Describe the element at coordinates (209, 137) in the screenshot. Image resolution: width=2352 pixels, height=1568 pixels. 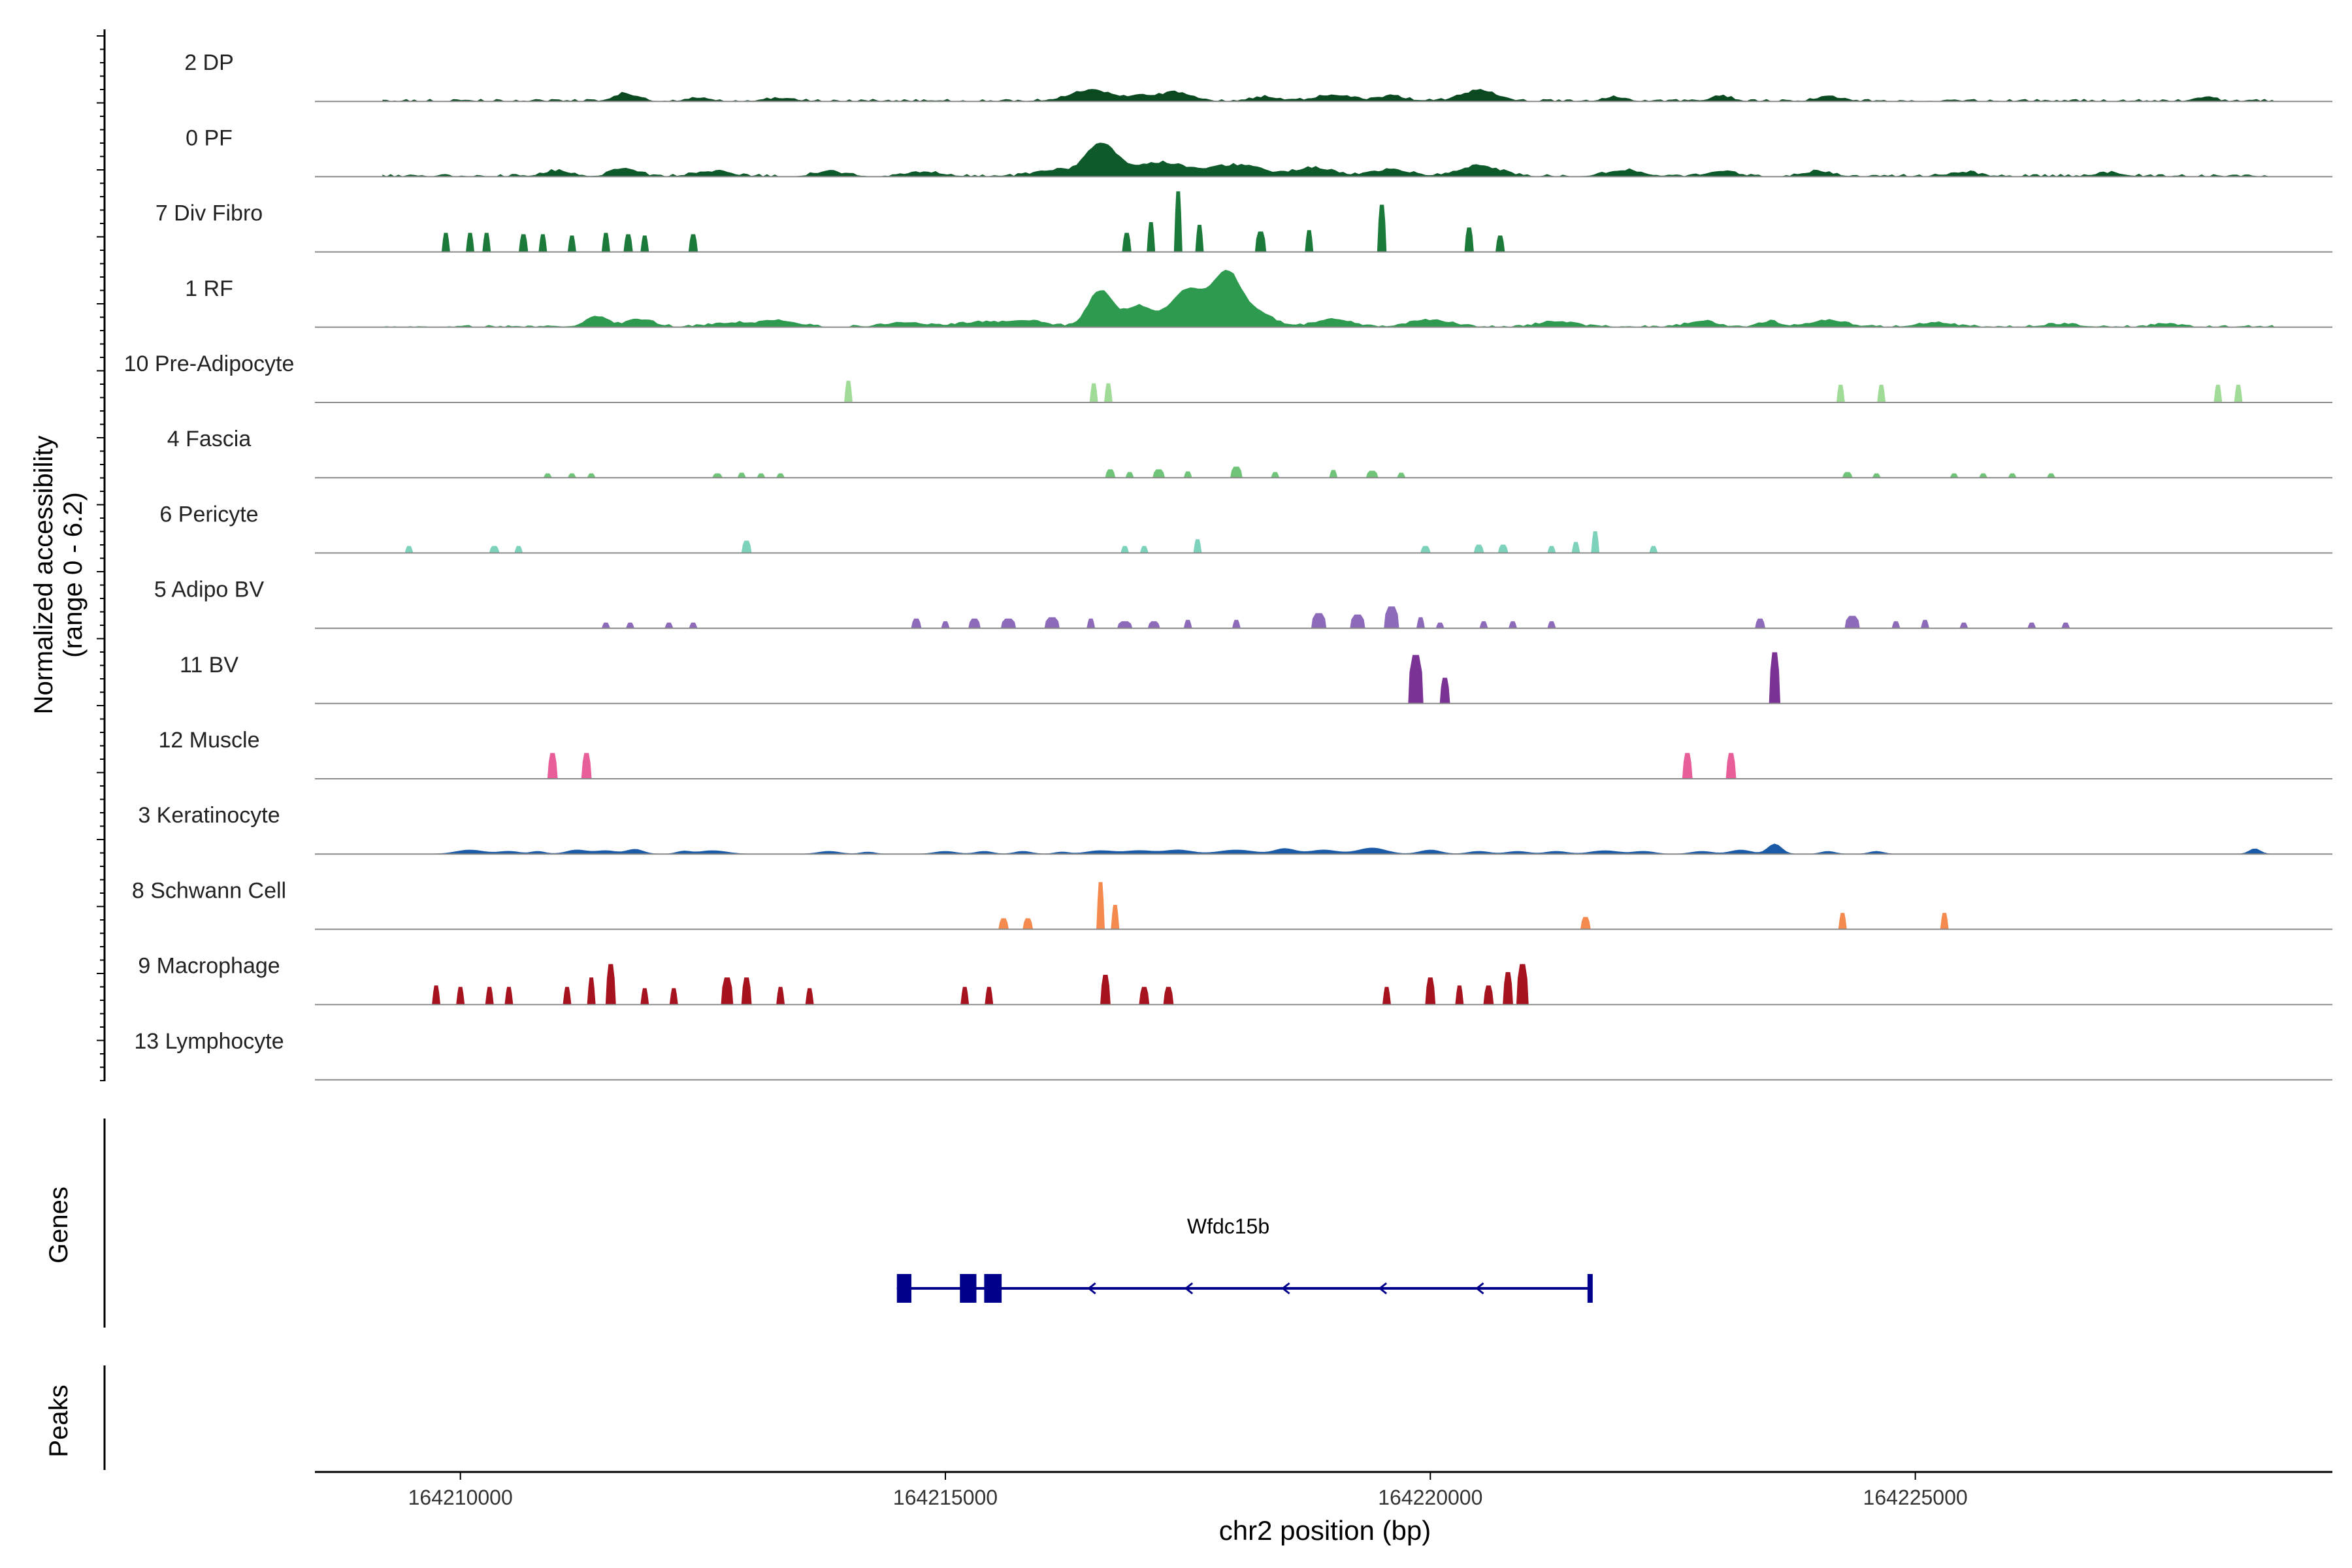
I see `track-label: 0 PF` at that location.